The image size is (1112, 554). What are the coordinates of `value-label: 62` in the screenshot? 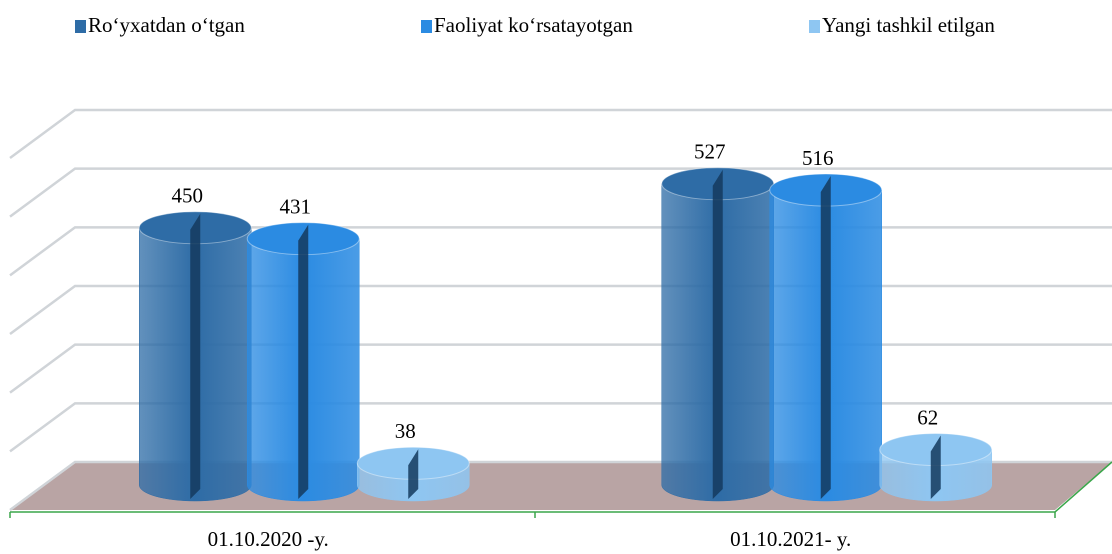 It's located at (927, 417).